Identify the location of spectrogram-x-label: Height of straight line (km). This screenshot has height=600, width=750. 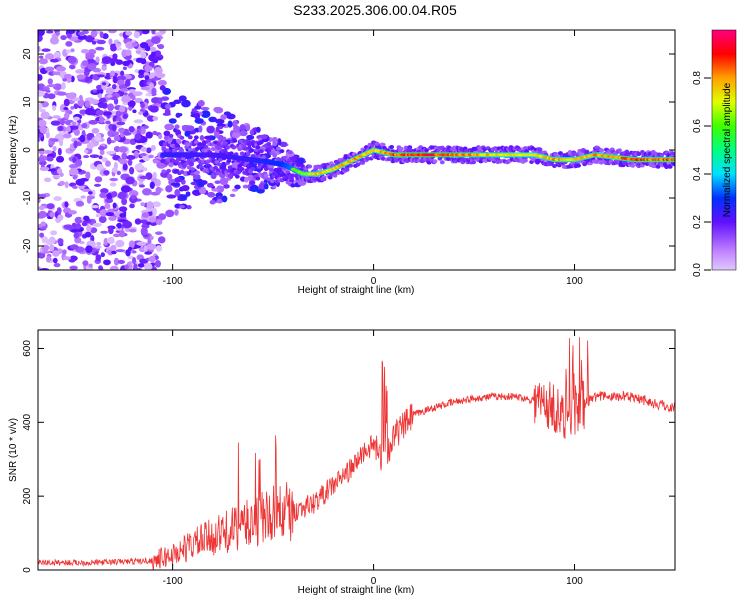
(356, 290).